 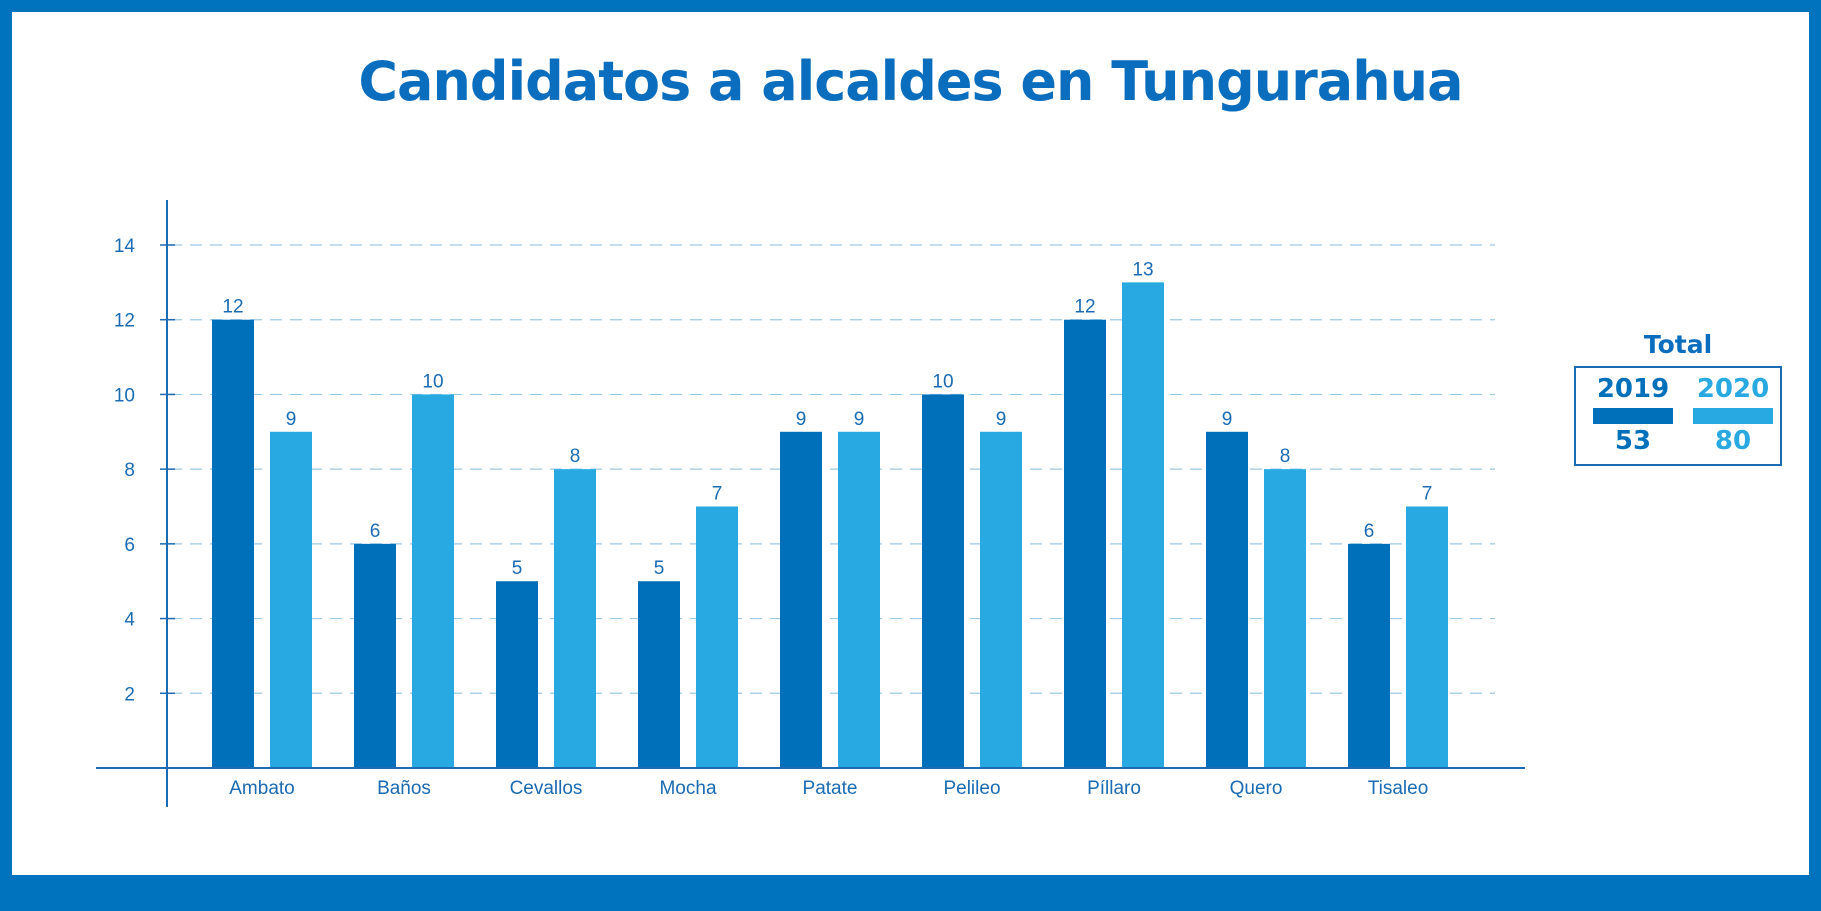 I want to click on total-value-2020: 80, so click(x=1733, y=441).